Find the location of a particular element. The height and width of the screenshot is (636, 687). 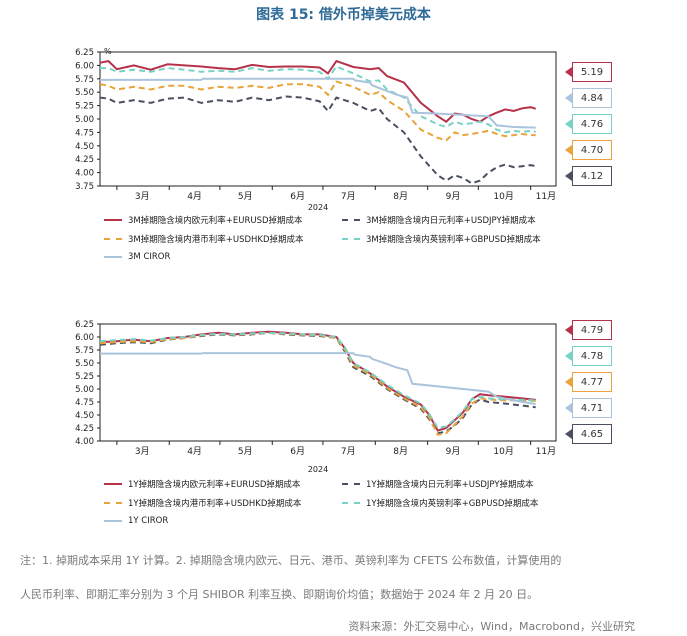

end-value-tag: 4.65 is located at coordinates (588, 434).